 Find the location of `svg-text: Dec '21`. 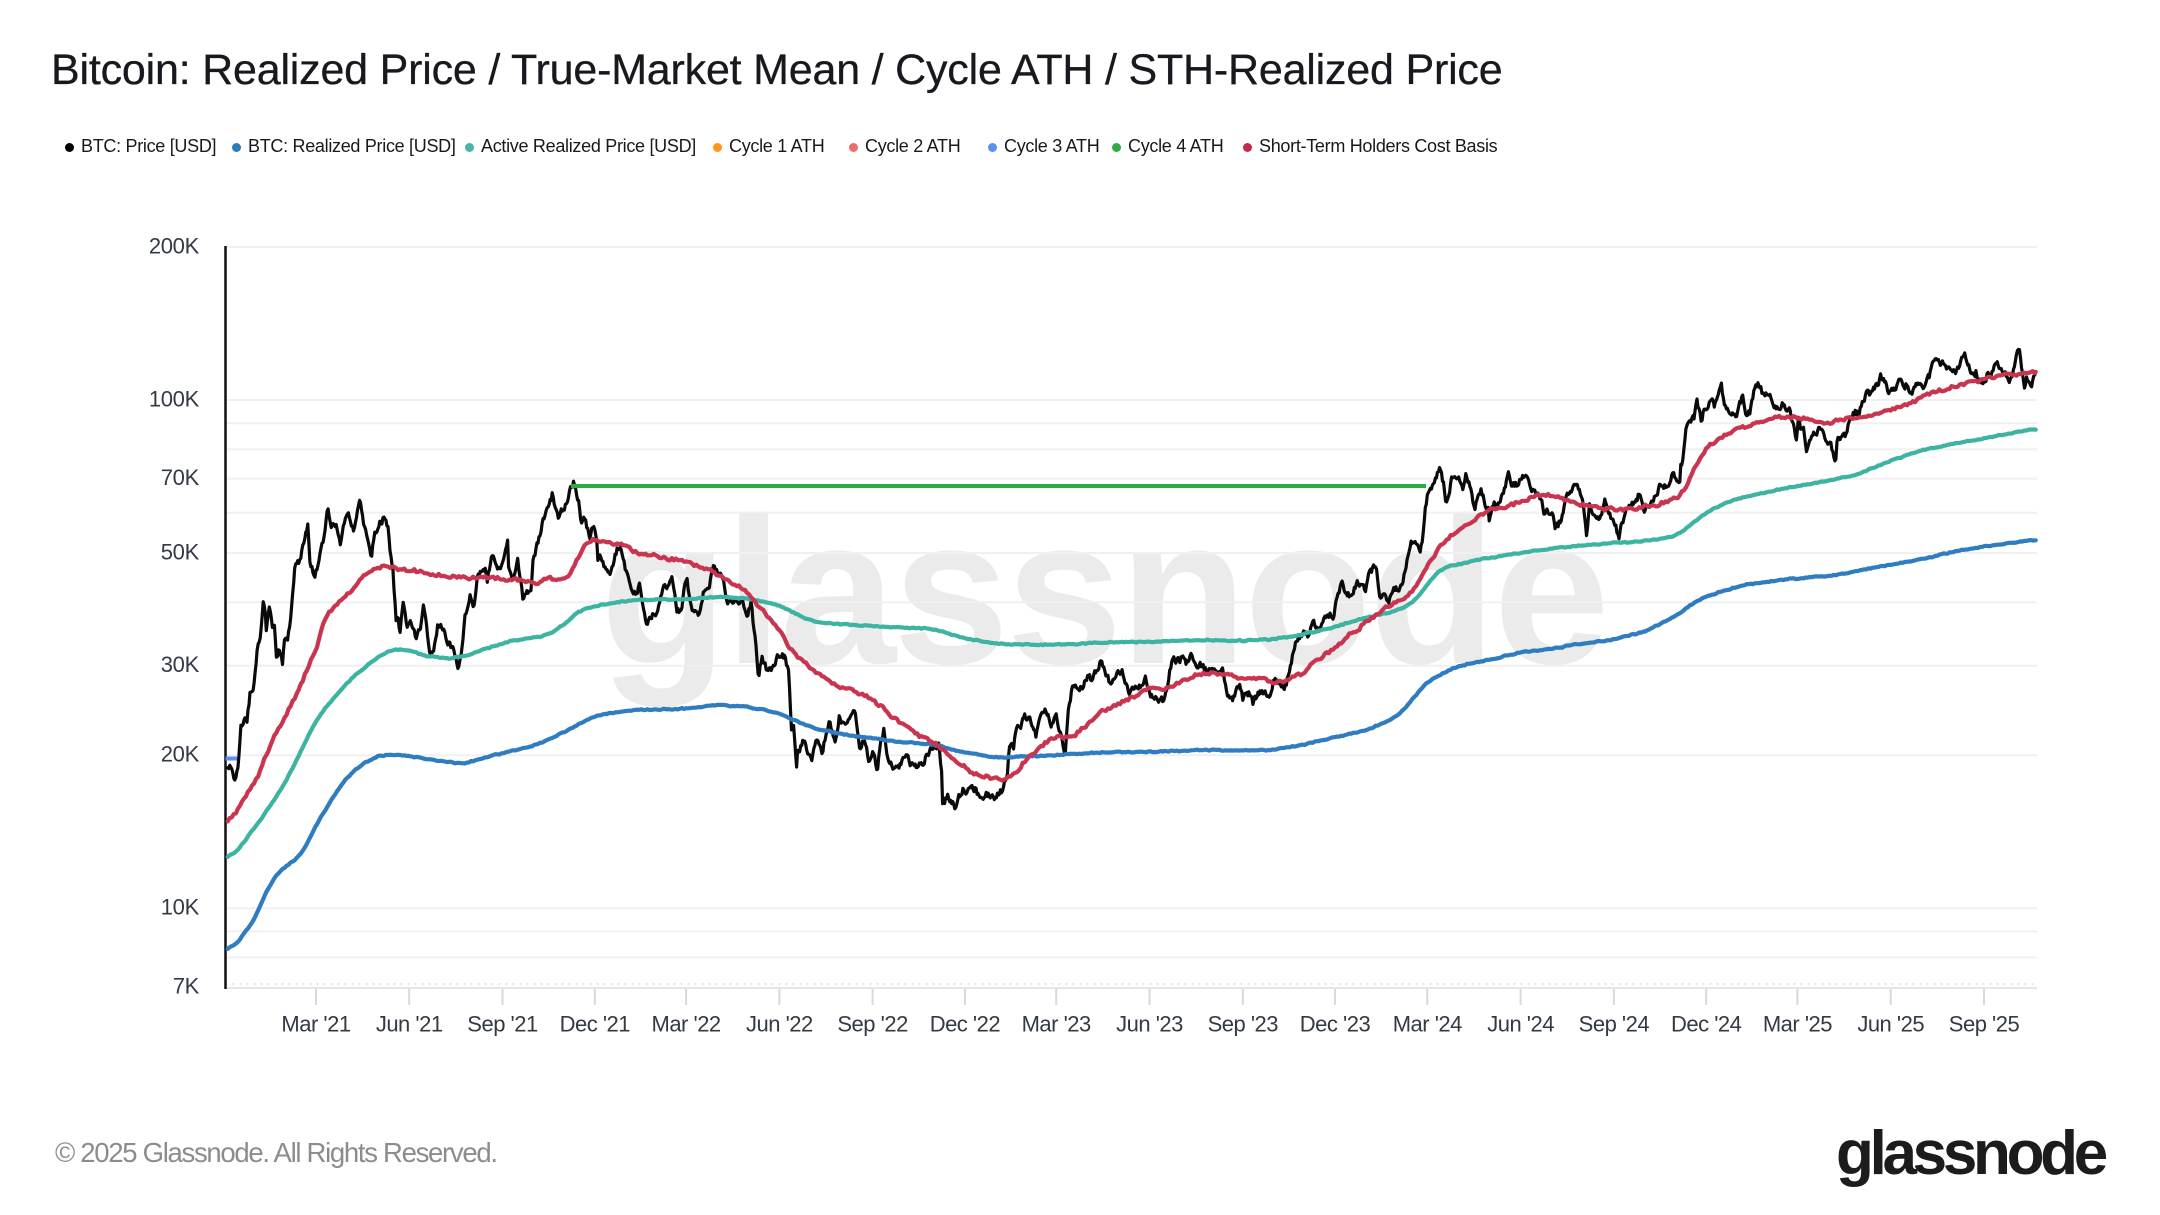

svg-text: Dec '21 is located at coordinates (595, 1024).